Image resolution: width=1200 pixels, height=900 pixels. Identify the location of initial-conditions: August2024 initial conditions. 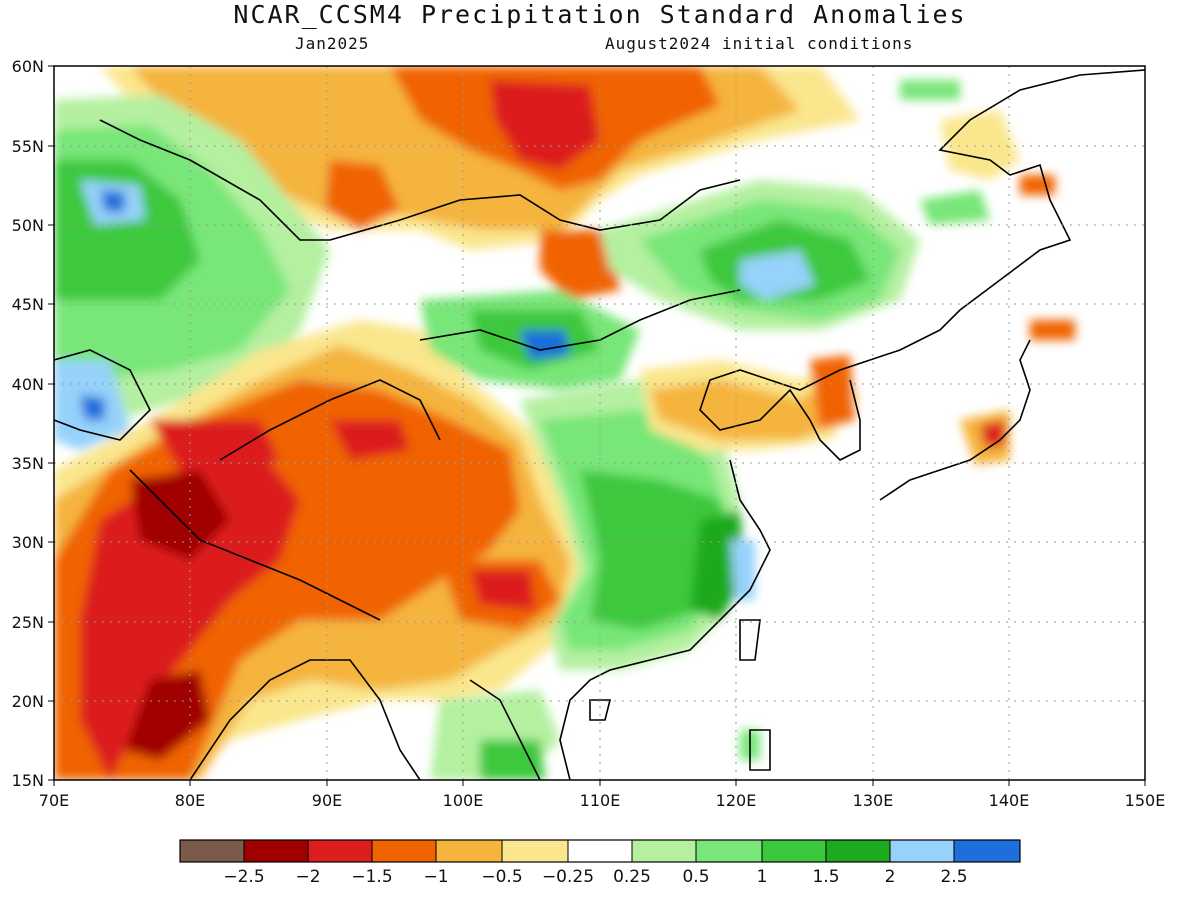
(759, 43).